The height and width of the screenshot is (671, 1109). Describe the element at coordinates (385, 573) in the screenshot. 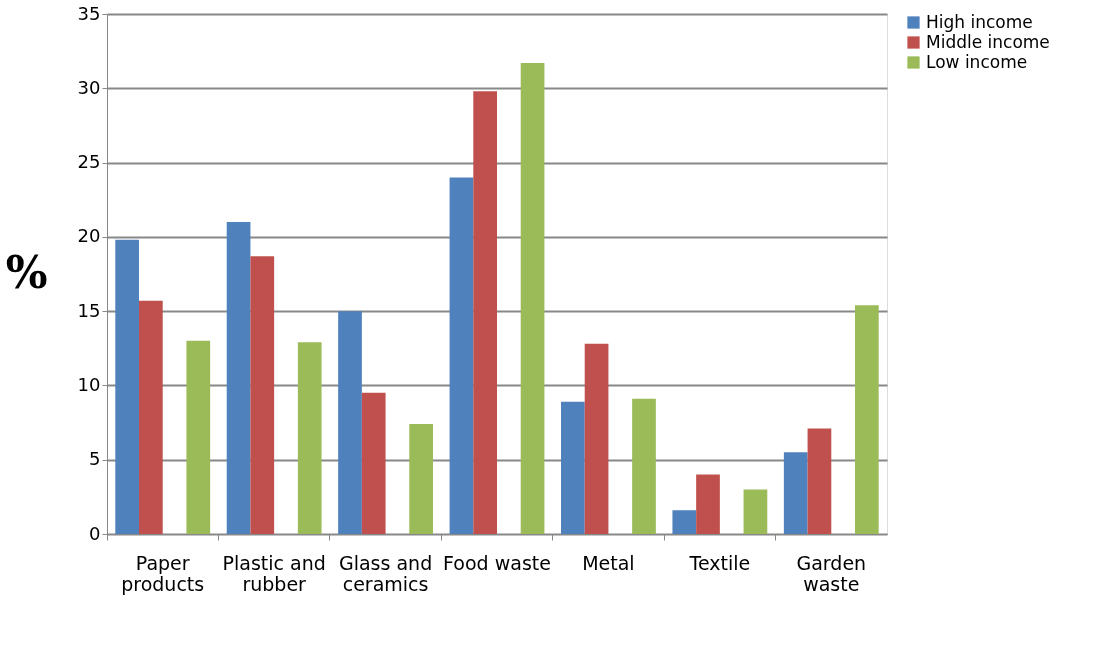

I see `x-tick-label: Glass and ceramics` at that location.